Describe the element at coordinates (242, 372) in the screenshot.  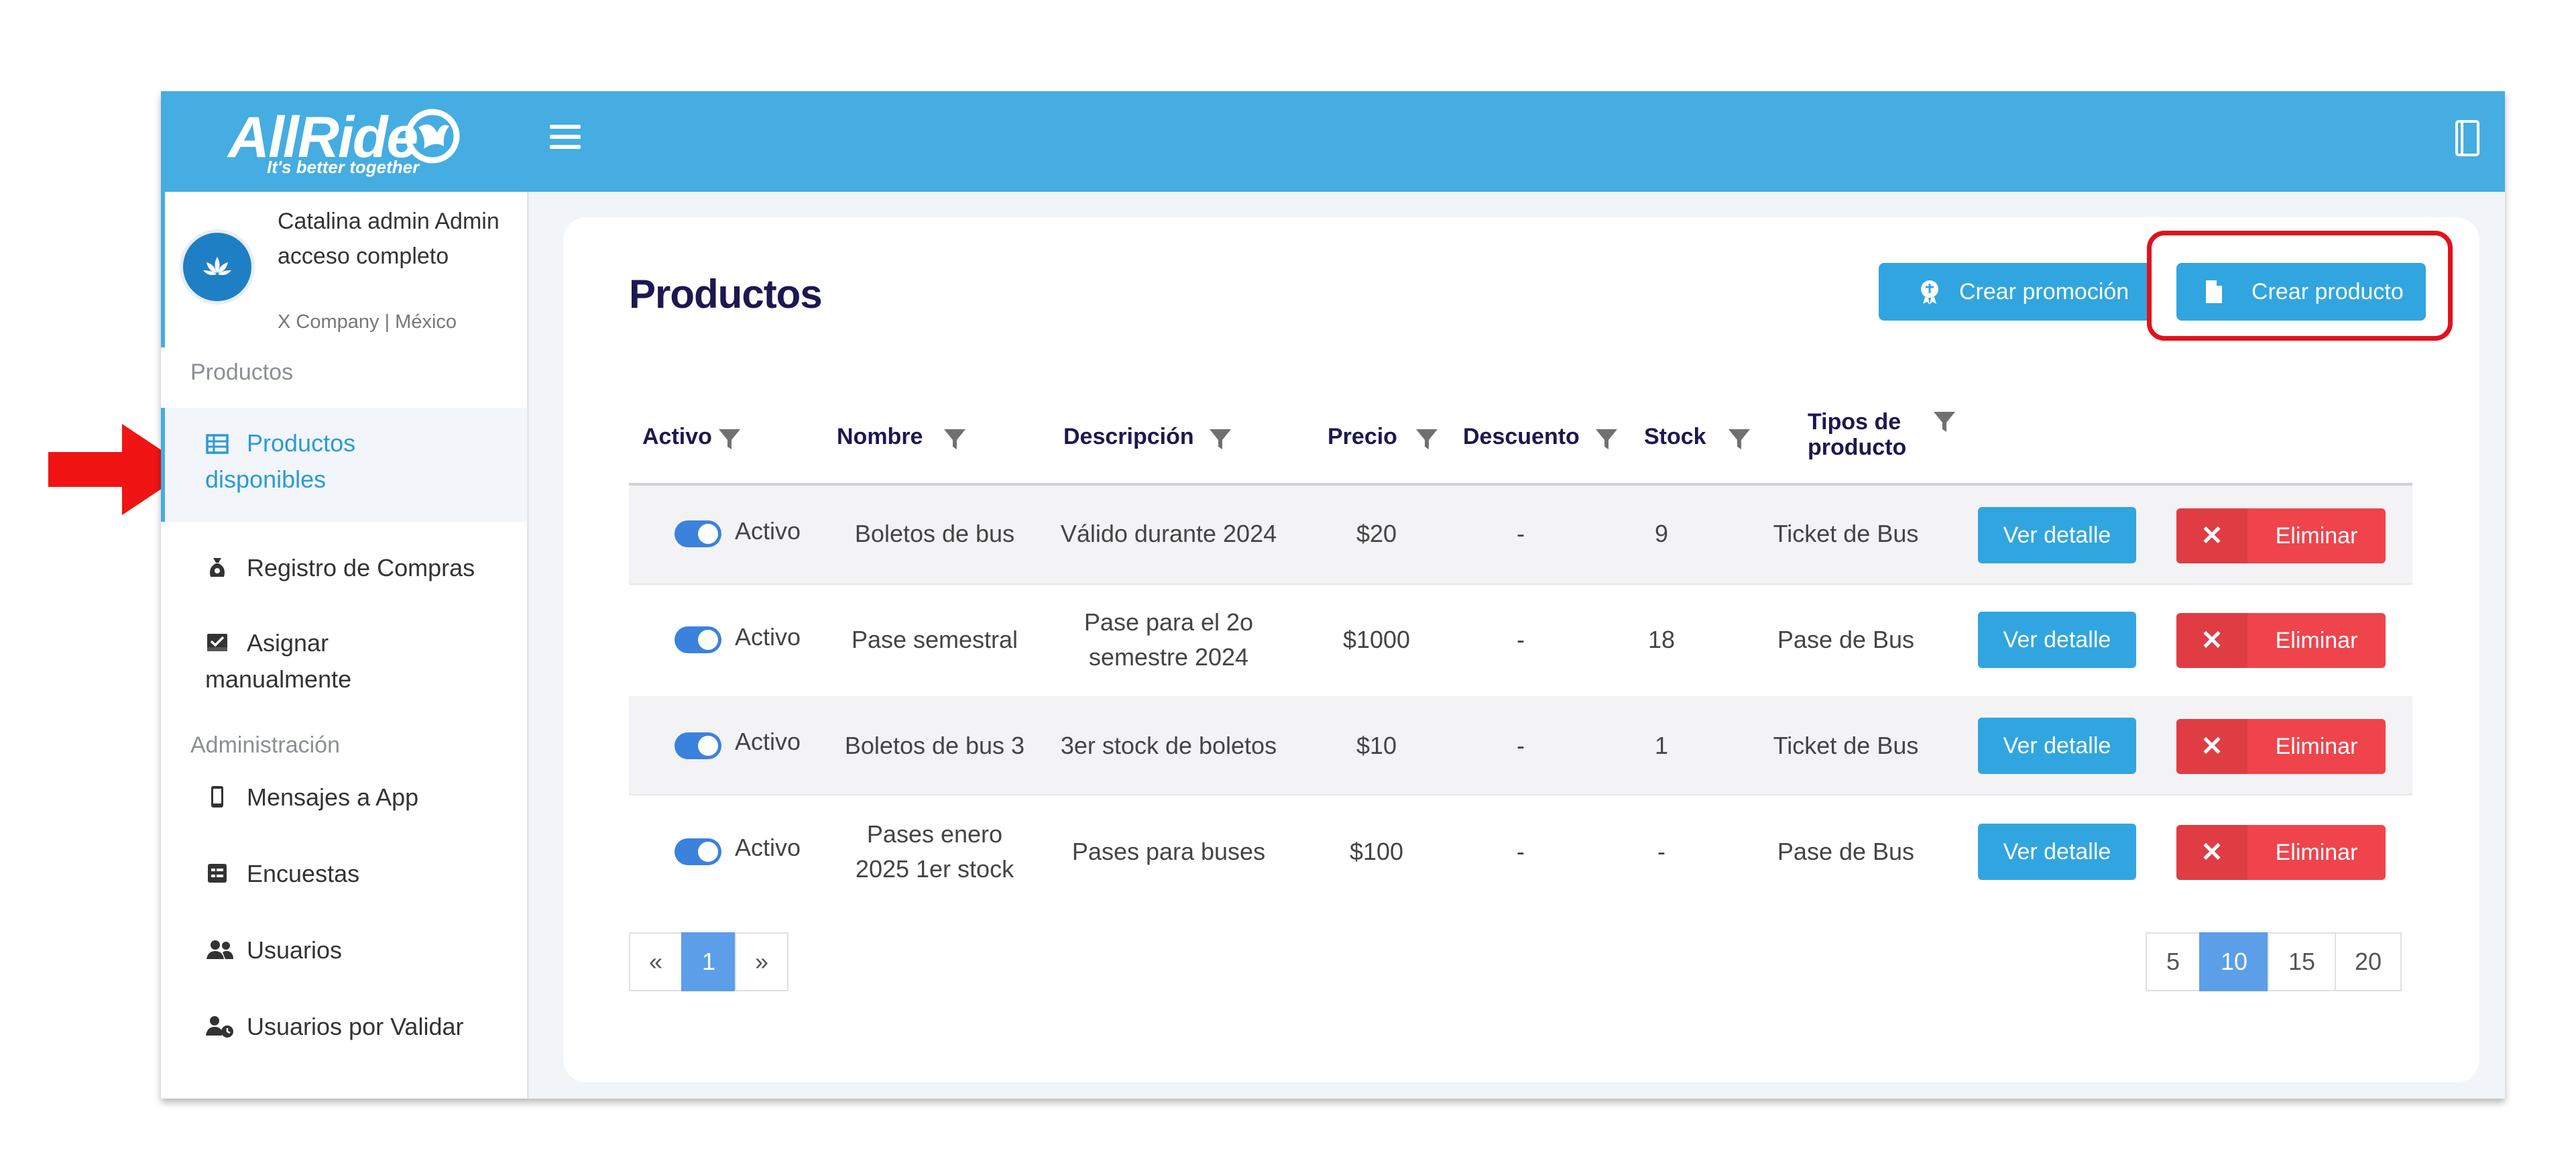
I see `section-title-productos: Productos` at that location.